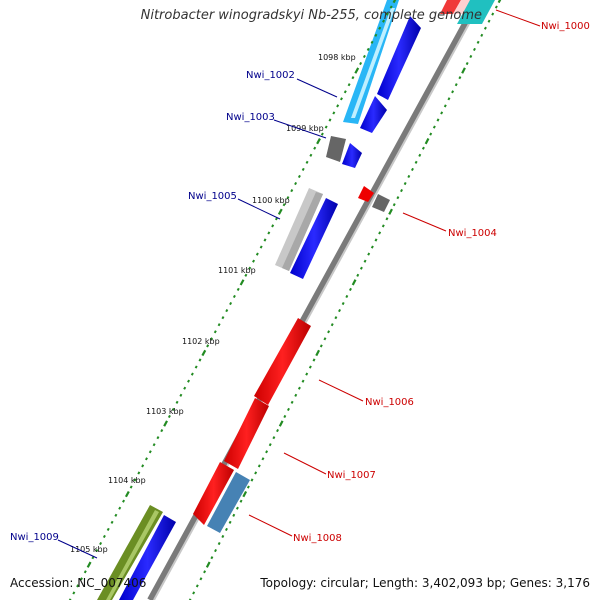 Image resolution: width=600 pixels, height=604 pixels. Describe the element at coordinates (213, 493) in the screenshot. I see `gene-red-1008-left` at that location.